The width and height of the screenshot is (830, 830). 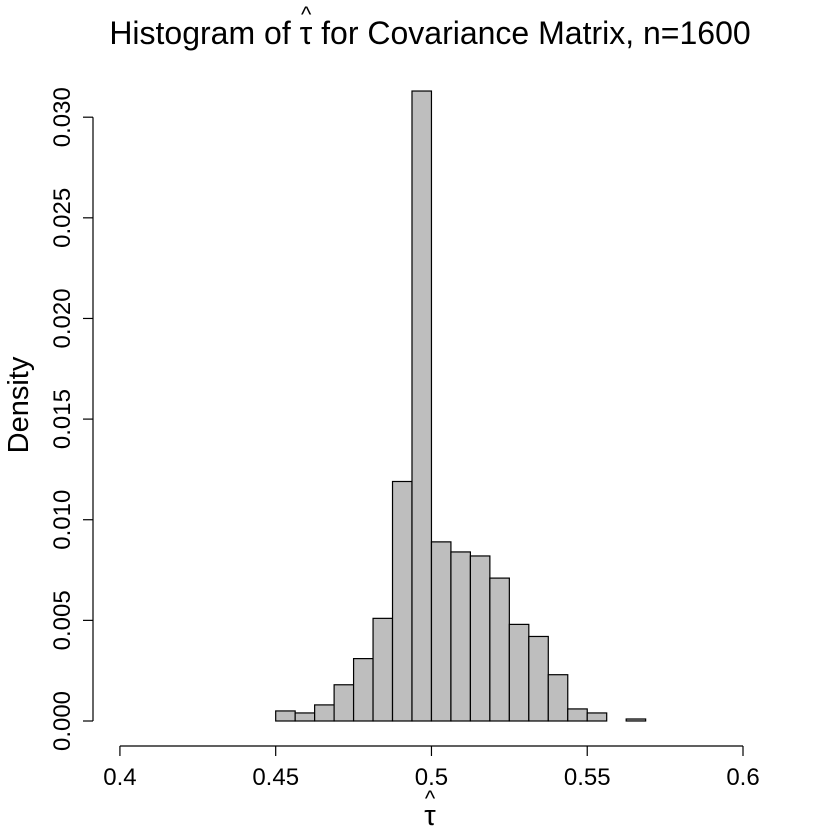 I want to click on x-axis: 0.4 0.45 0.5 0.55 0.6, so click(x=431, y=768).